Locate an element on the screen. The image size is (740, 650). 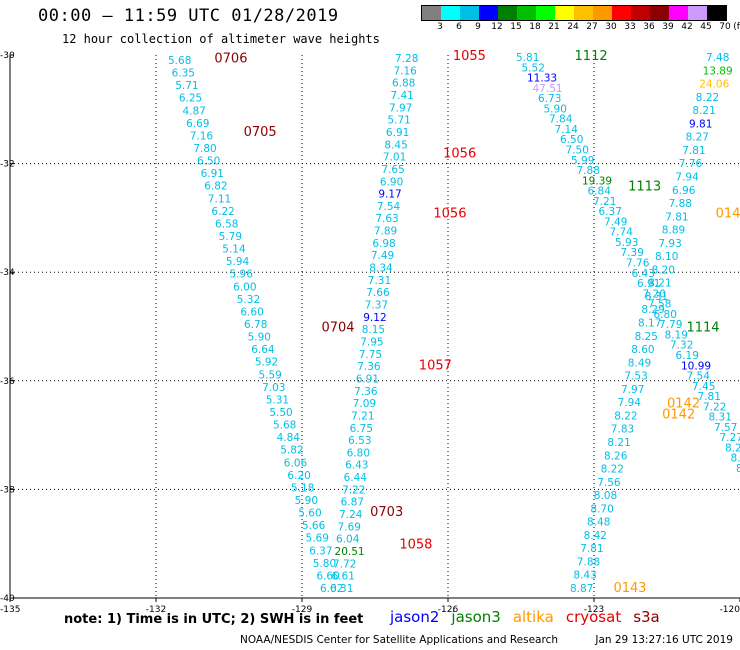
wave-height-label: 7.93 is located at coordinates (669, 244).